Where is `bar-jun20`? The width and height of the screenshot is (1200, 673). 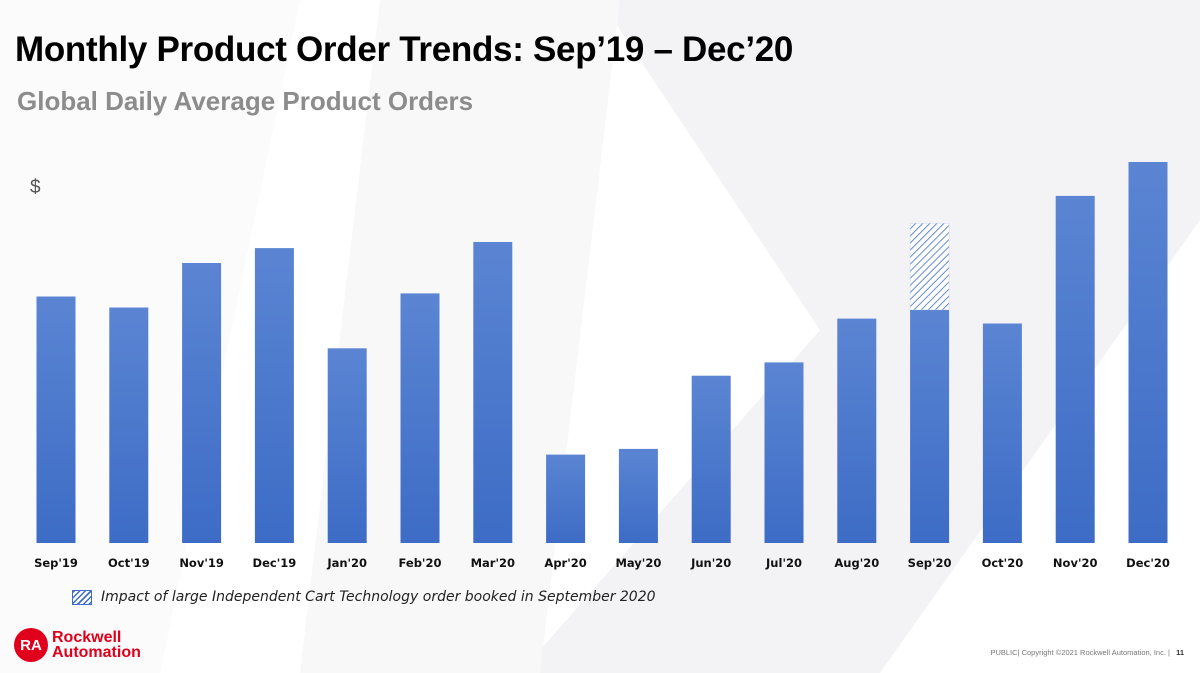
bar-jun20 is located at coordinates (711, 459).